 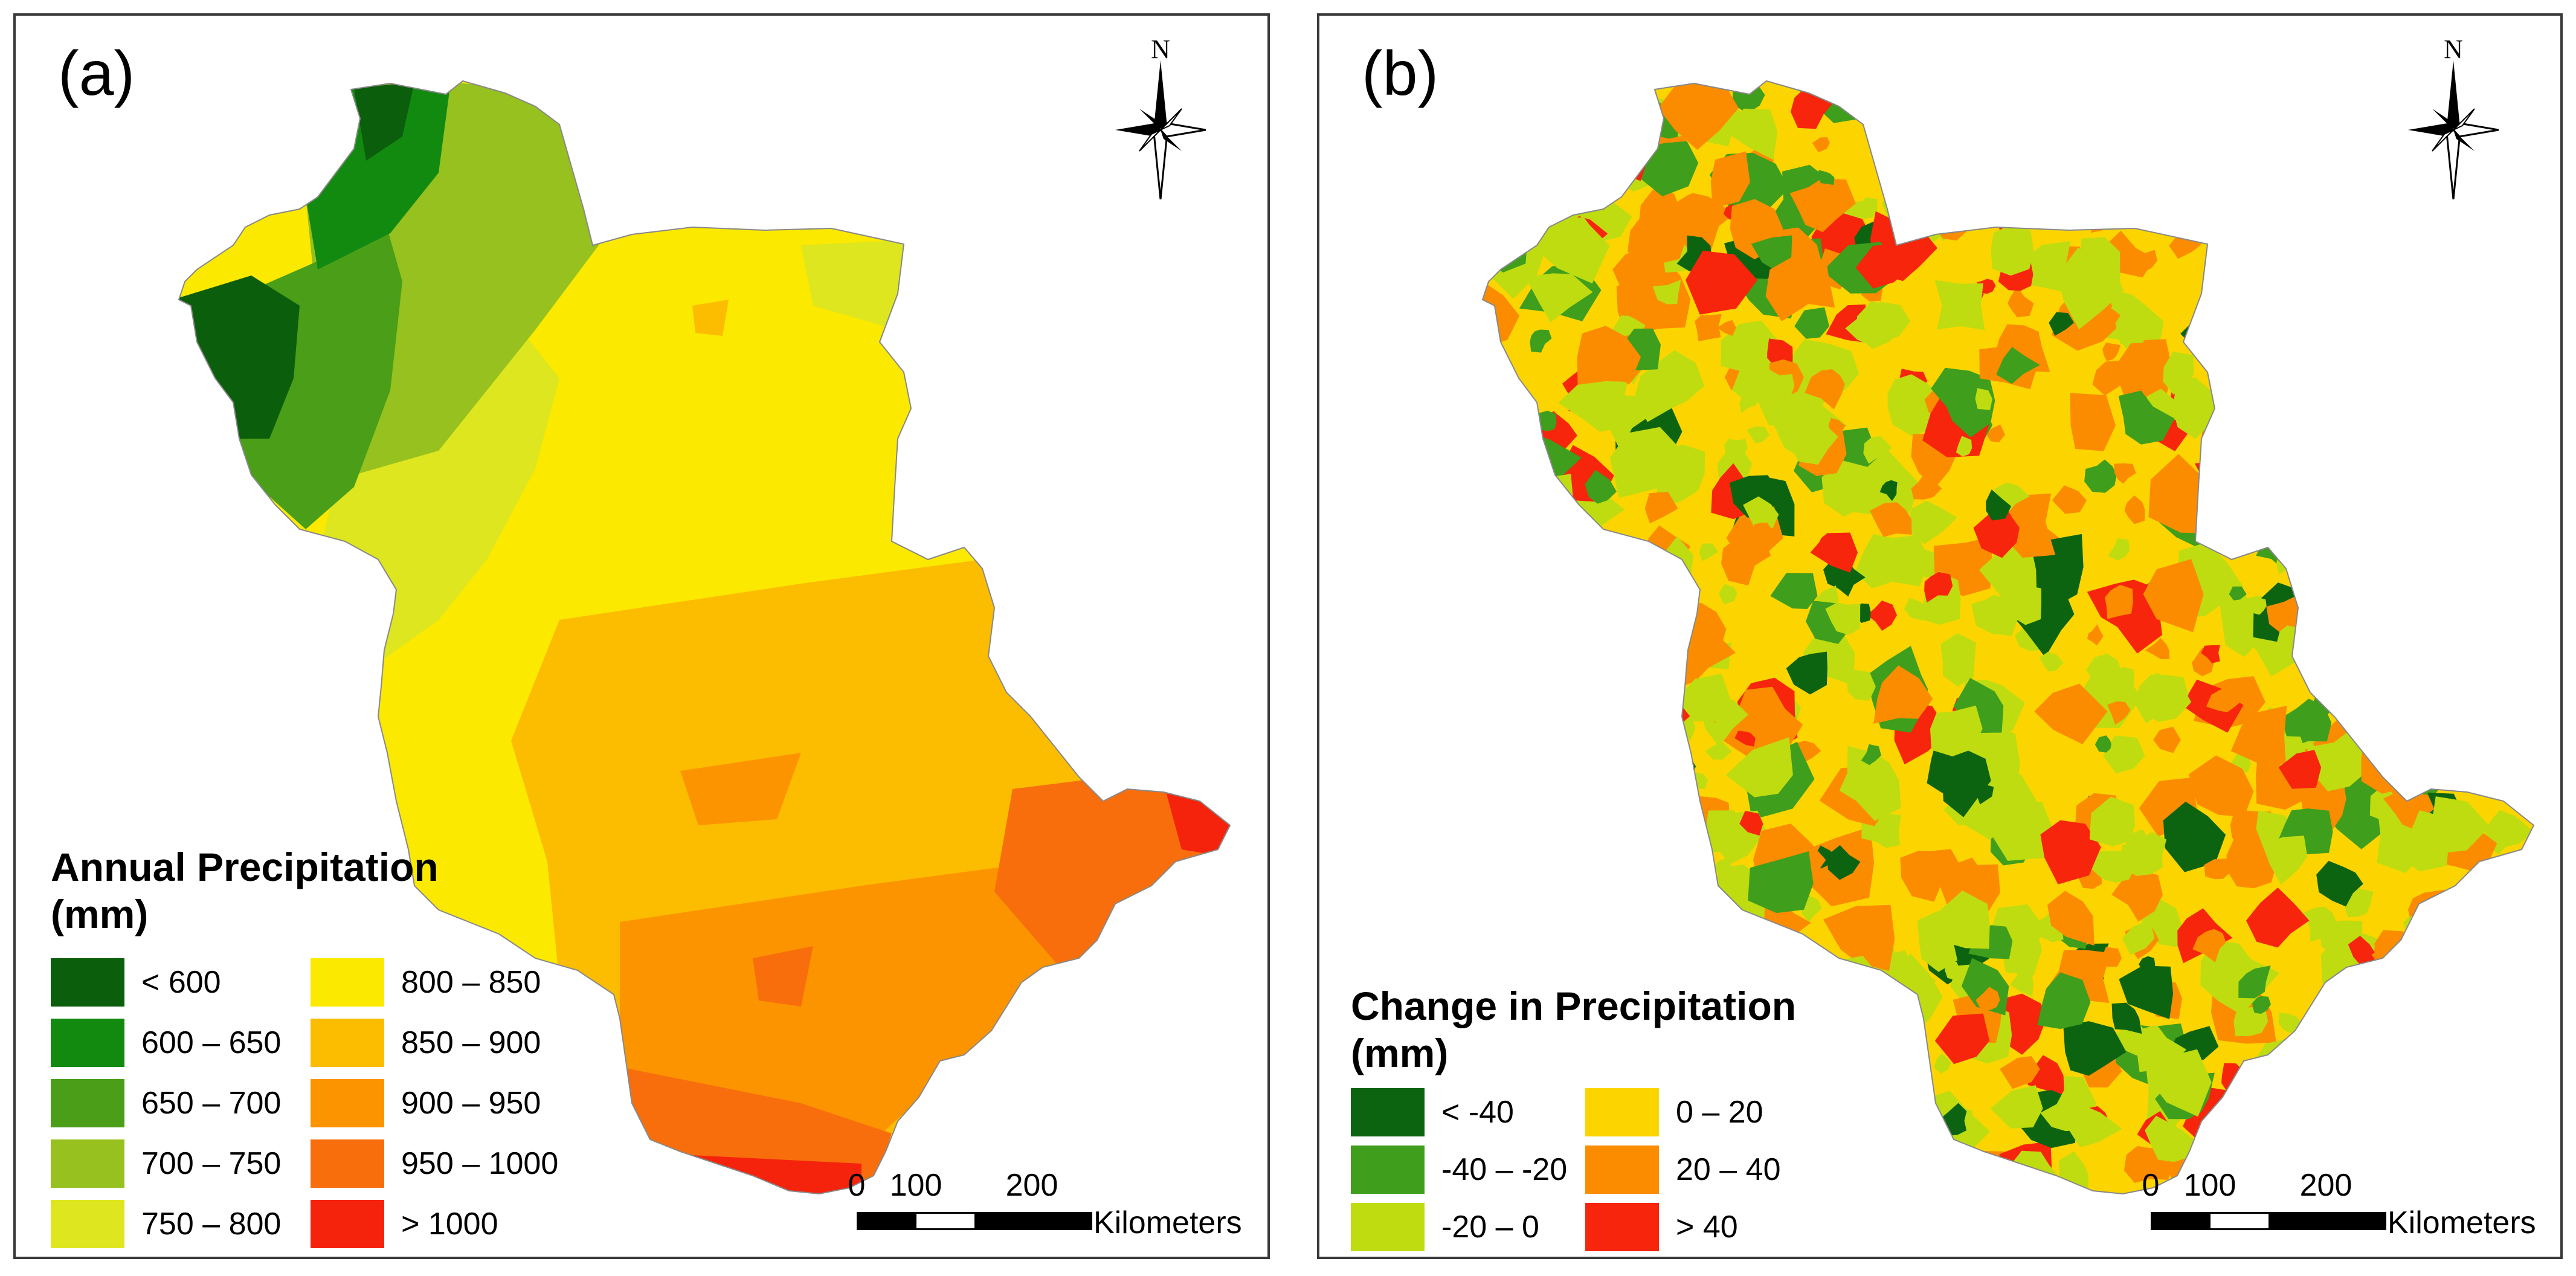 I want to click on legend-title-line1: Annual Precipitation, so click(x=245, y=867).